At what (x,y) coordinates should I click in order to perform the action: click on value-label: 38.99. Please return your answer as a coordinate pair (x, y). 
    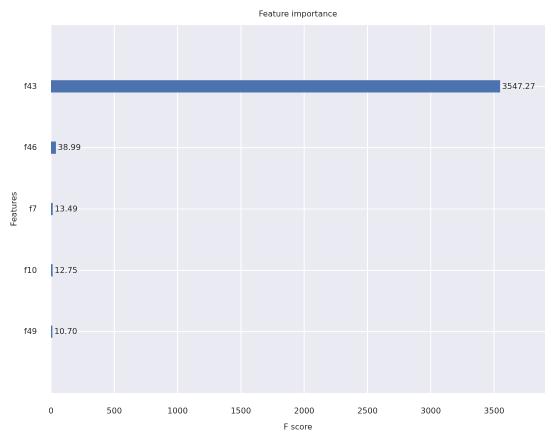
    Looking at the image, I should click on (69, 147).